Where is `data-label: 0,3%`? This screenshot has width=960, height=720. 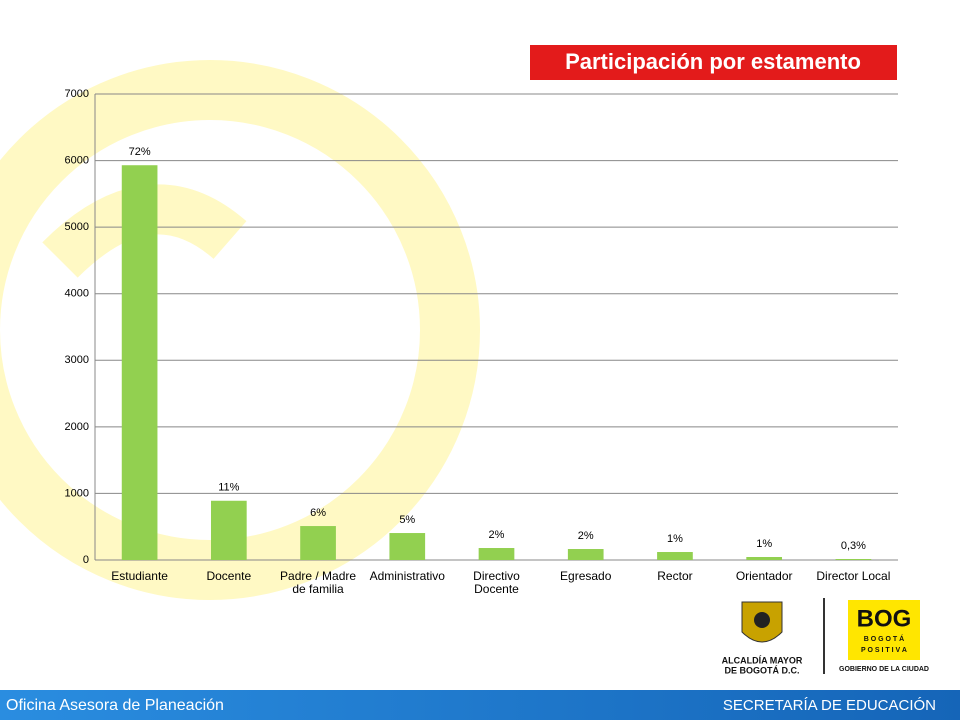
data-label: 0,3% is located at coordinates (853, 546).